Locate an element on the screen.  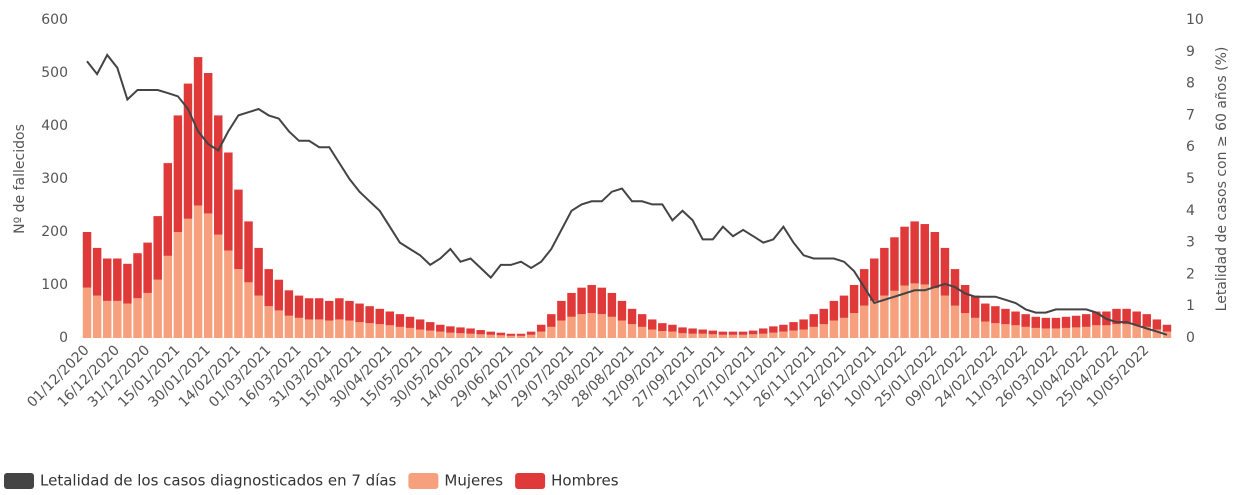
y2-tick-label: 6 is located at coordinates (1190, 147).